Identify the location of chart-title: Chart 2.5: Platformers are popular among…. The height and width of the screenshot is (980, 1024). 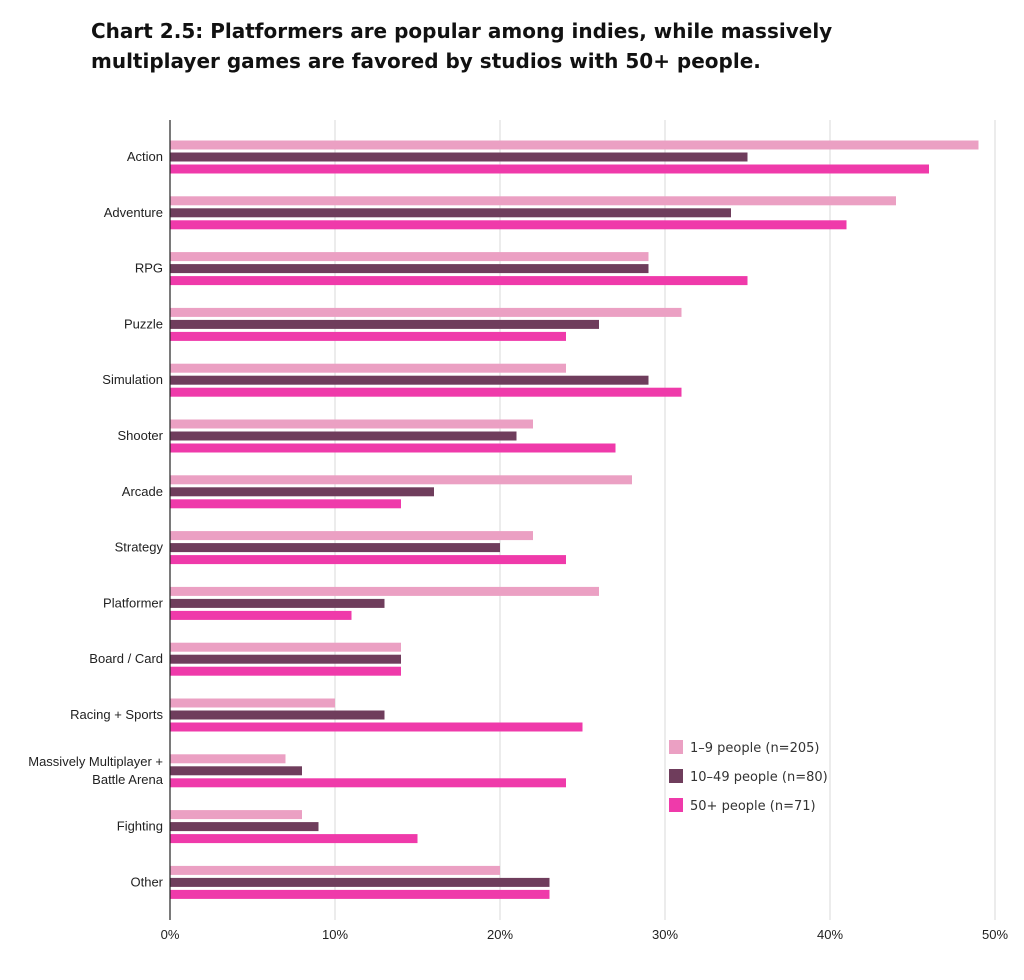
(541, 46).